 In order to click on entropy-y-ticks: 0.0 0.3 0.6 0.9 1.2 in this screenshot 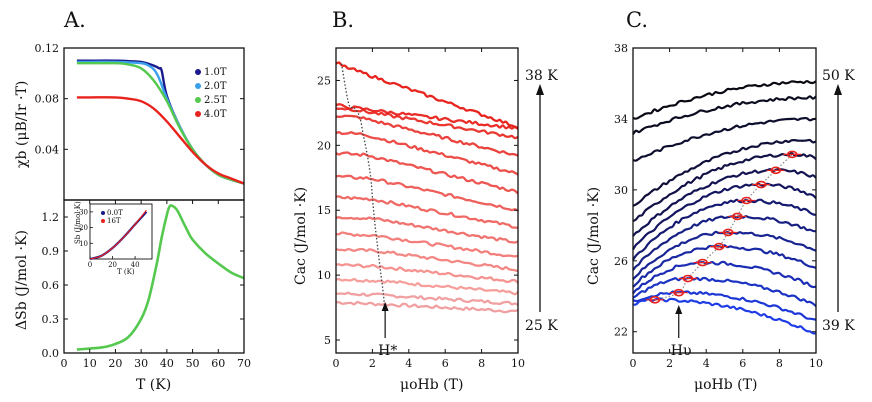, I will do `click(143, 285)`.